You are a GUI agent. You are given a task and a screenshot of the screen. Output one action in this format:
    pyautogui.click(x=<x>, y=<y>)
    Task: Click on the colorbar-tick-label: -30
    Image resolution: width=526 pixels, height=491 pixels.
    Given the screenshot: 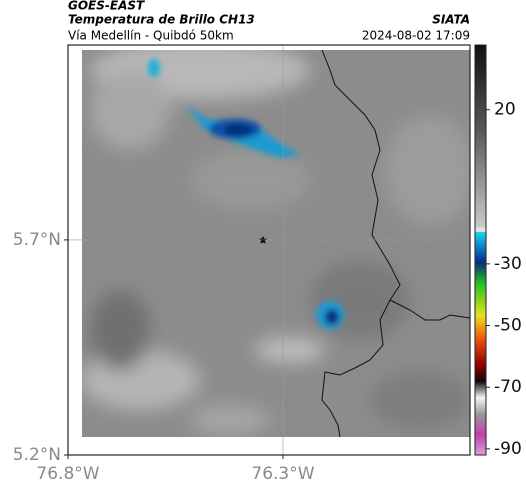 What is the action you would take?
    pyautogui.click(x=508, y=264)
    